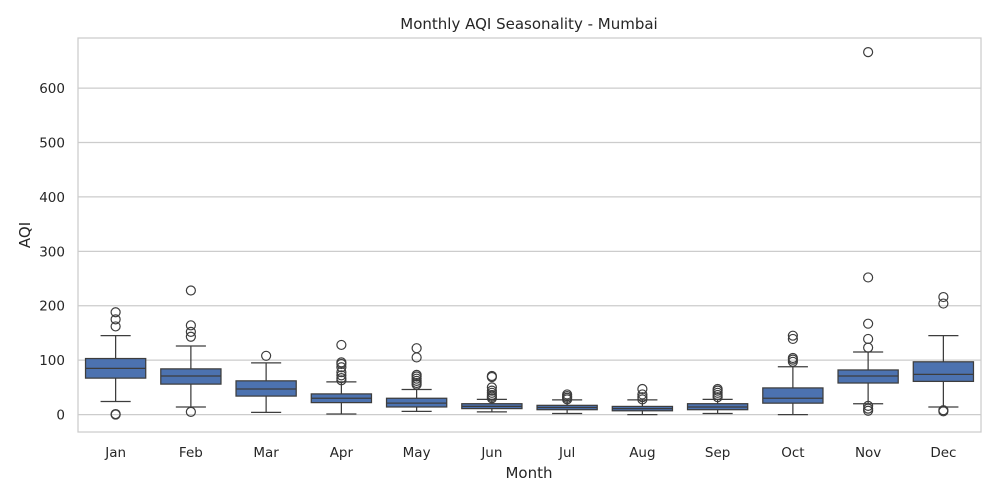 Image resolution: width=1000 pixels, height=500 pixels. I want to click on x-tick-label-oct: Oct, so click(792, 453).